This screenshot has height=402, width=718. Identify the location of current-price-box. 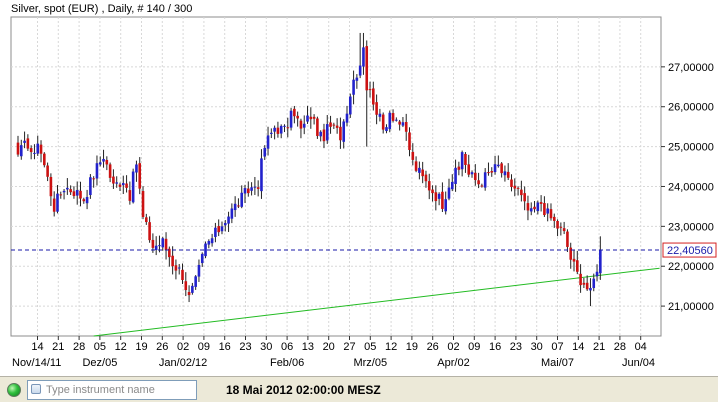
(689, 250).